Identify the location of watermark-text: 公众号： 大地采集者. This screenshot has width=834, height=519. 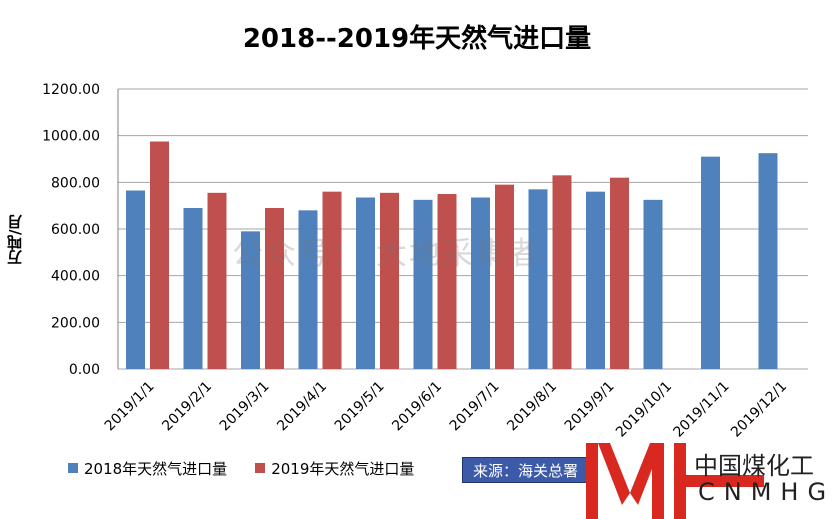
(386, 254).